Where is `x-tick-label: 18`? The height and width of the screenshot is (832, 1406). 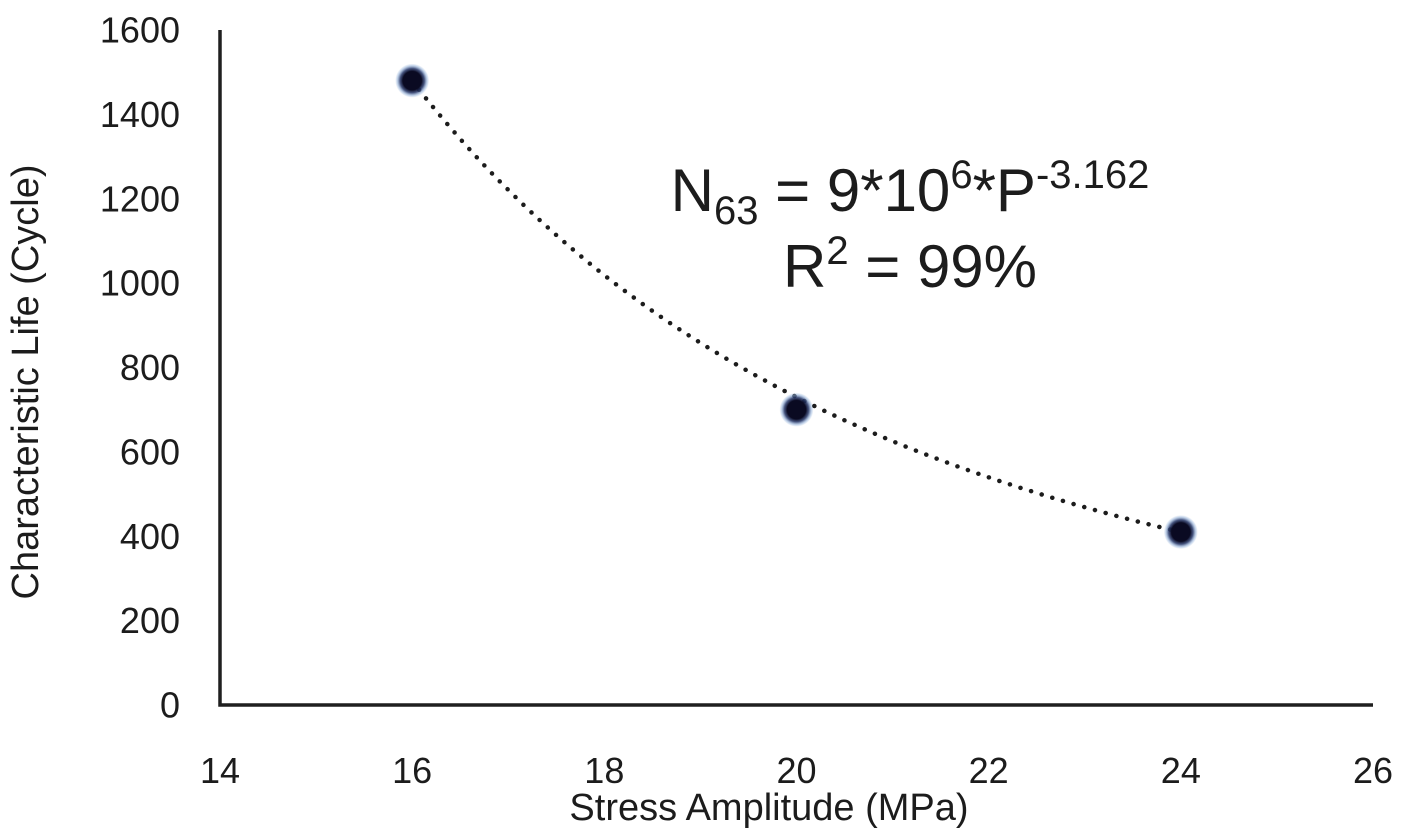
x-tick-label: 18 is located at coordinates (604, 770).